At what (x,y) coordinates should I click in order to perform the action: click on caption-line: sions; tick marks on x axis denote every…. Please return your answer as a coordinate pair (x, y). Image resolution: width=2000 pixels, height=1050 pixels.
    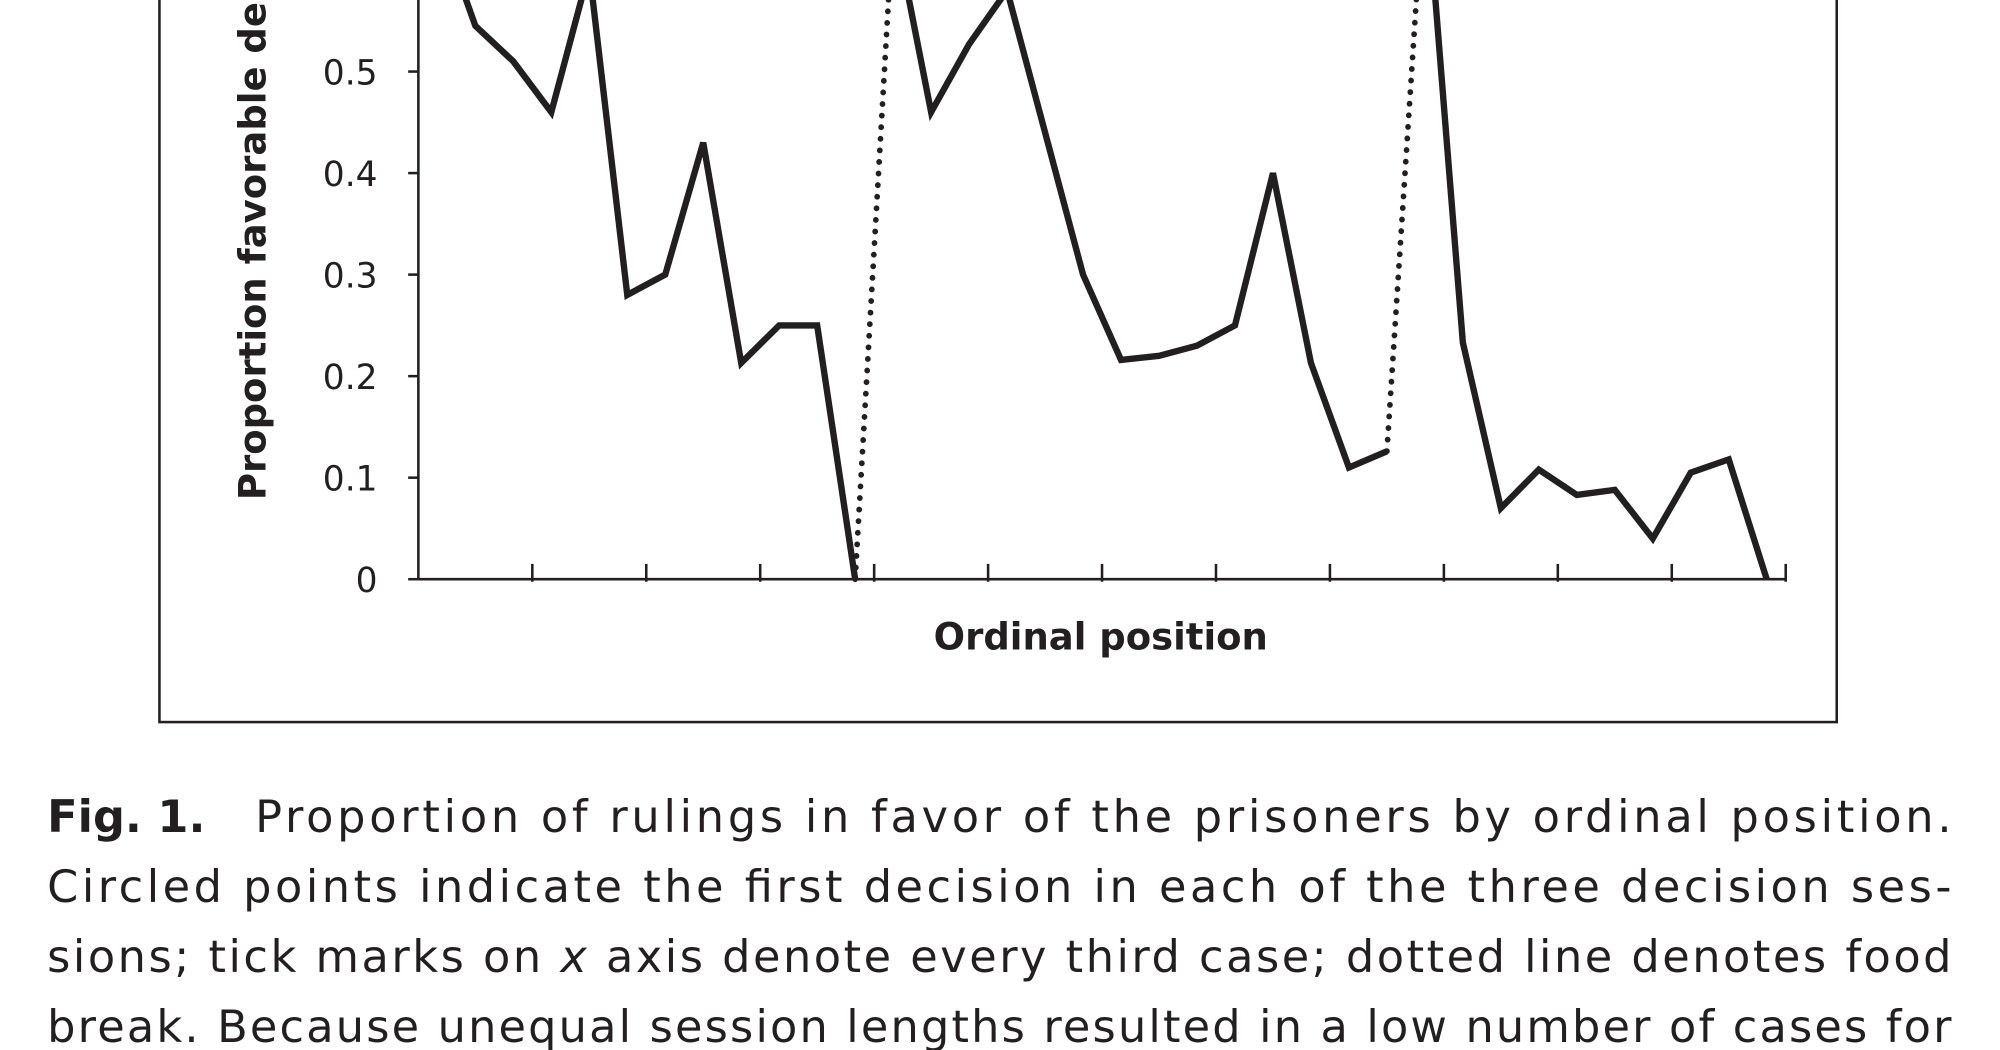
    Looking at the image, I should click on (999, 957).